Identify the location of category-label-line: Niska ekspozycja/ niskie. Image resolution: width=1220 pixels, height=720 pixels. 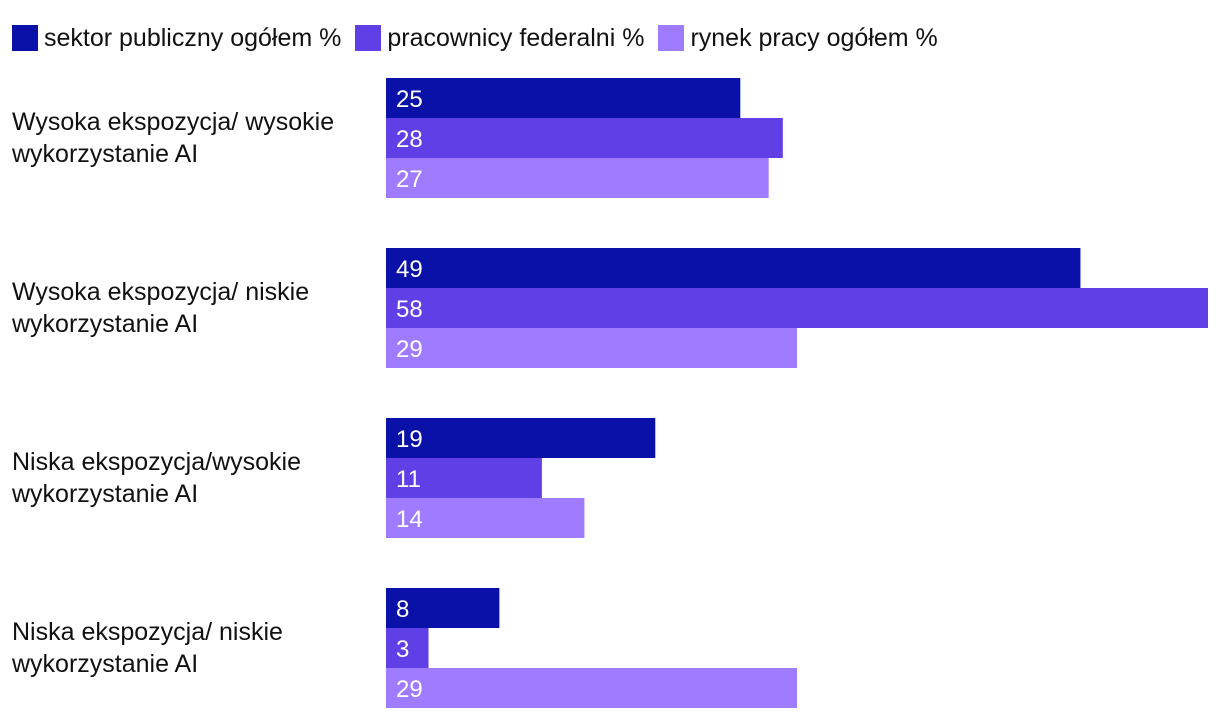
(147, 632).